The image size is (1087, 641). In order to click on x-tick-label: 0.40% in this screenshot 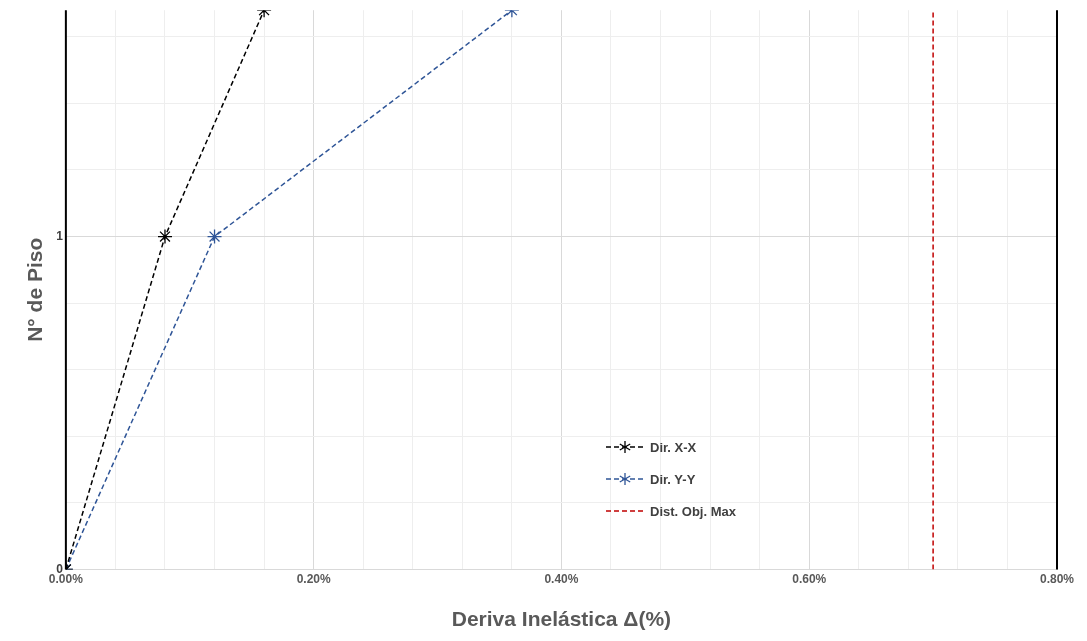, I will do `click(561, 578)`.